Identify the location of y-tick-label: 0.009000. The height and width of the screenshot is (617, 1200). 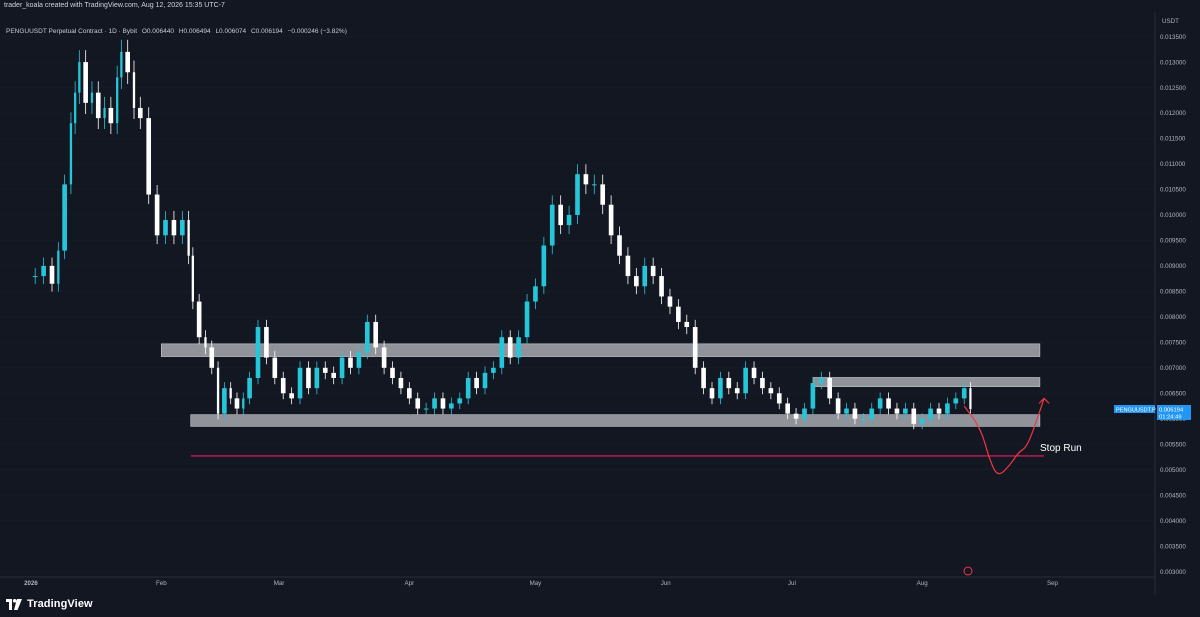
(1173, 266).